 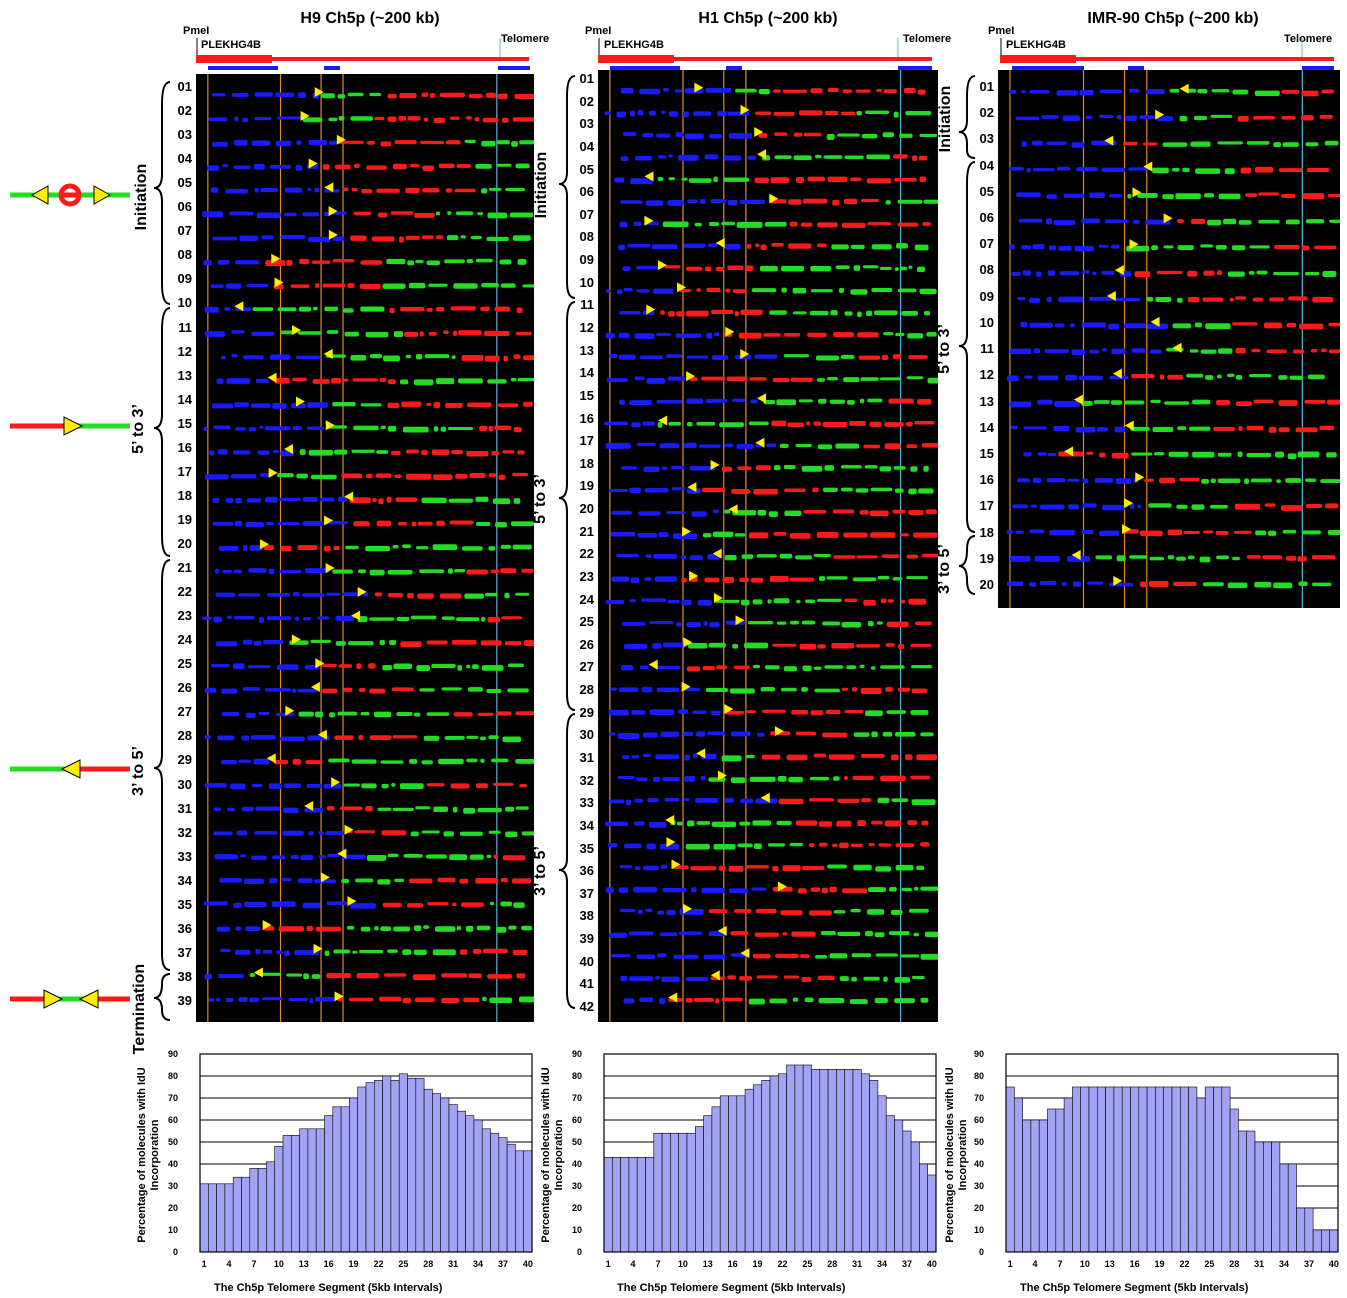 I want to click on x-tick-label: 4, so click(x=633, y=1264).